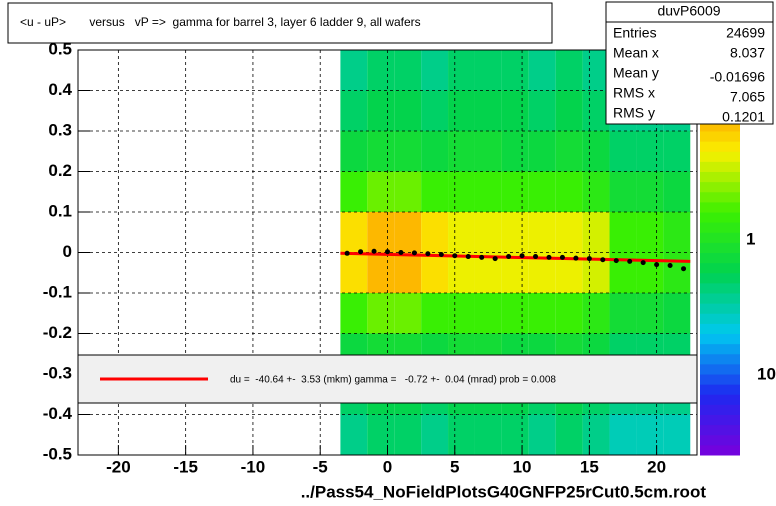  I want to click on y-tick-label: -0.4, so click(58, 413).